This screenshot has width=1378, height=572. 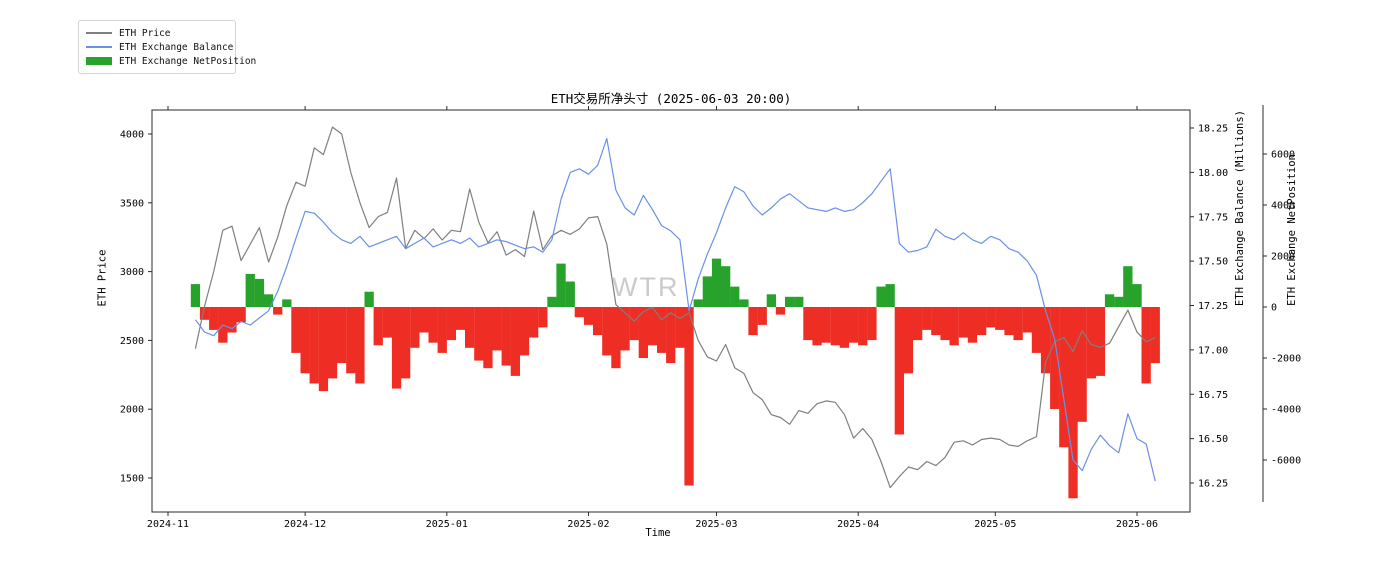 What do you see at coordinates (658, 533) in the screenshot?
I see `x-axis-label-time: Time` at bounding box center [658, 533].